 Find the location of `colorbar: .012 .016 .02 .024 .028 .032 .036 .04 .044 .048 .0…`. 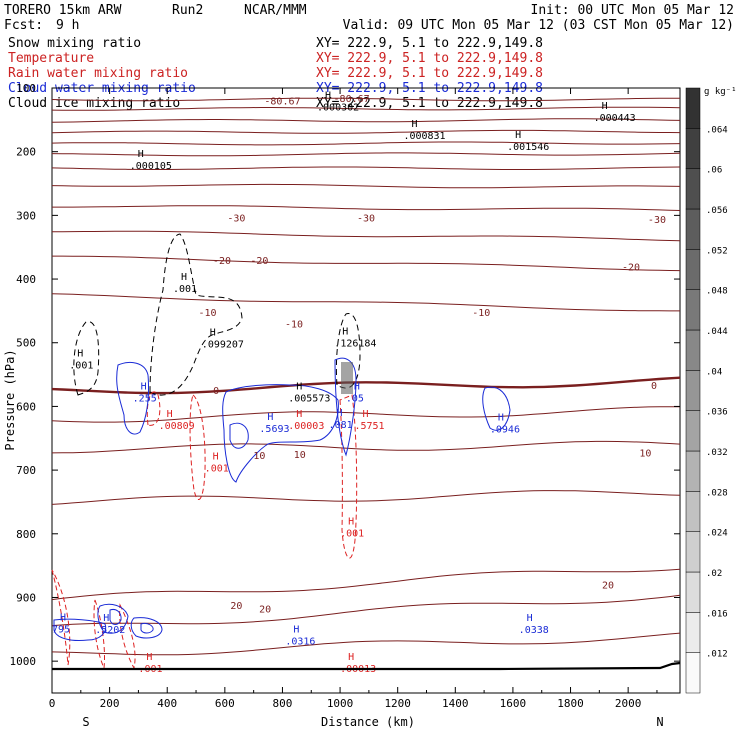

colorbar: .012 .016 .02 .024 .028 .032 .036 .04 .044 .048 .0… is located at coordinates (706, 390).